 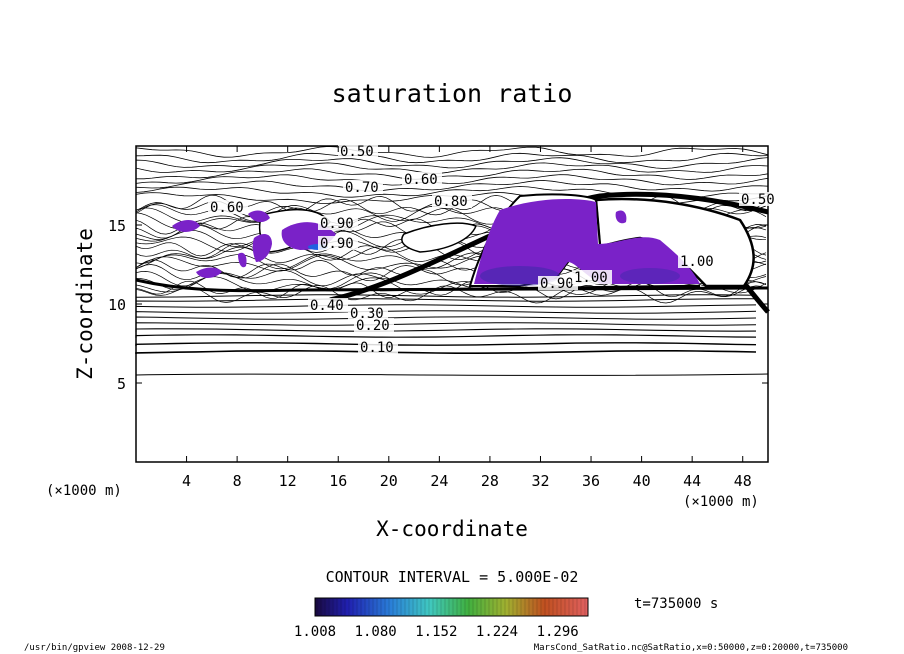 I want to click on colorbar-tick-label: 1.152, so click(x=436, y=632).